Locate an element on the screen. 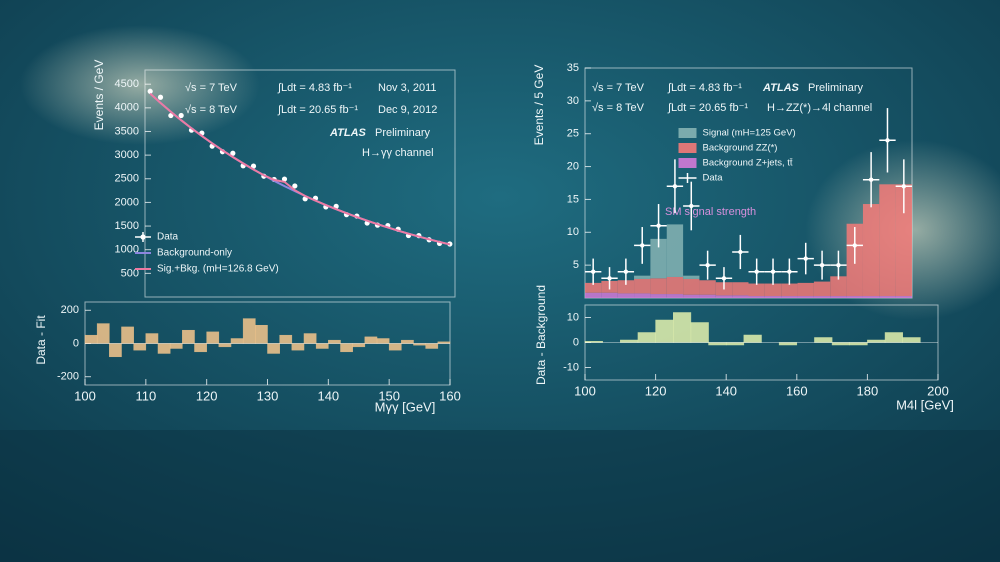  legend-label: Data is located at coordinates (713, 178).